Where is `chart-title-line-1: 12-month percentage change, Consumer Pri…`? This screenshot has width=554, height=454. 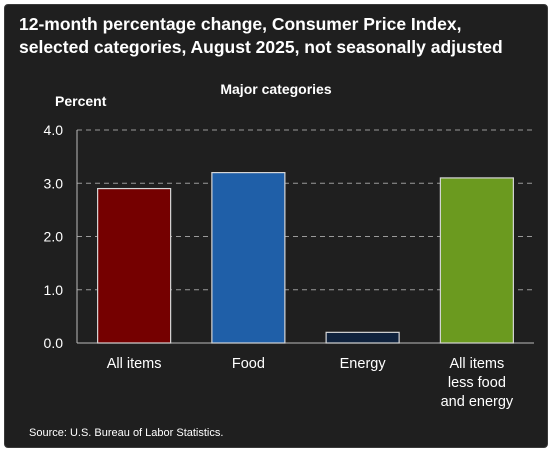 chart-title-line-1: 12-month percentage change, Consumer Pri… is located at coordinates (240, 24).